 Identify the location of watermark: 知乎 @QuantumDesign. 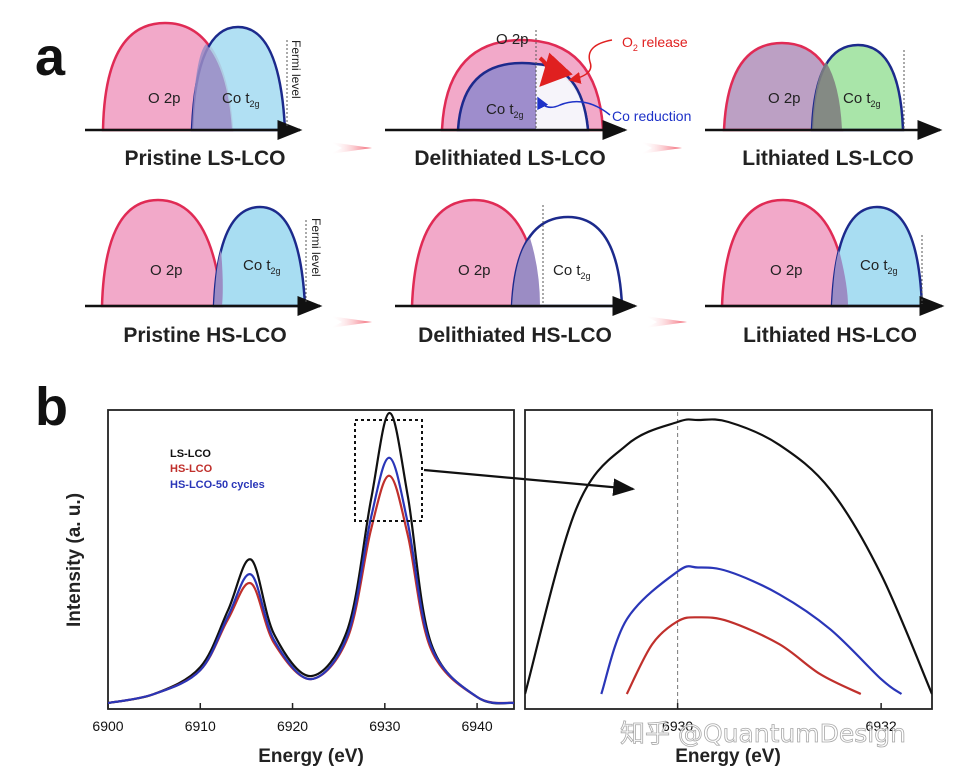
(763, 733).